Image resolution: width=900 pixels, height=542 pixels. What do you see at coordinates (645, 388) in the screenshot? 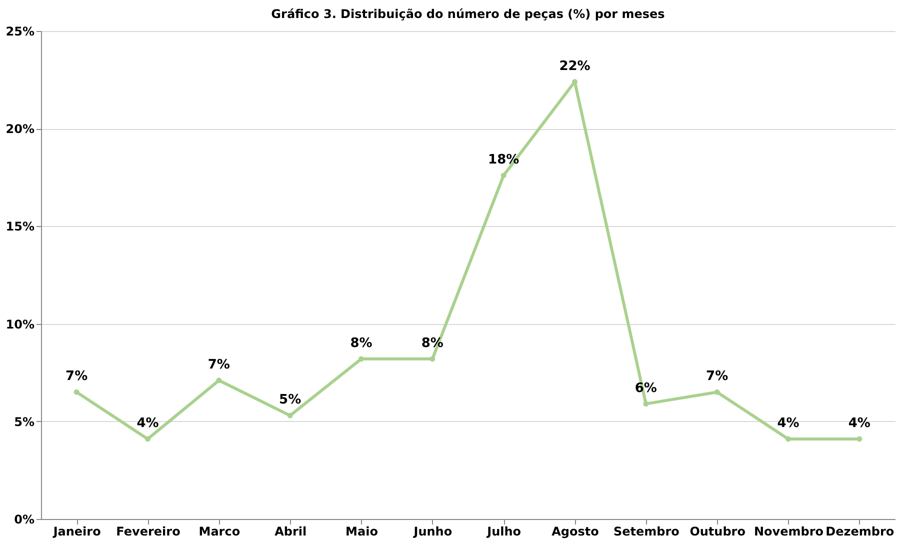
I see `data-label: 6%` at bounding box center [645, 388].